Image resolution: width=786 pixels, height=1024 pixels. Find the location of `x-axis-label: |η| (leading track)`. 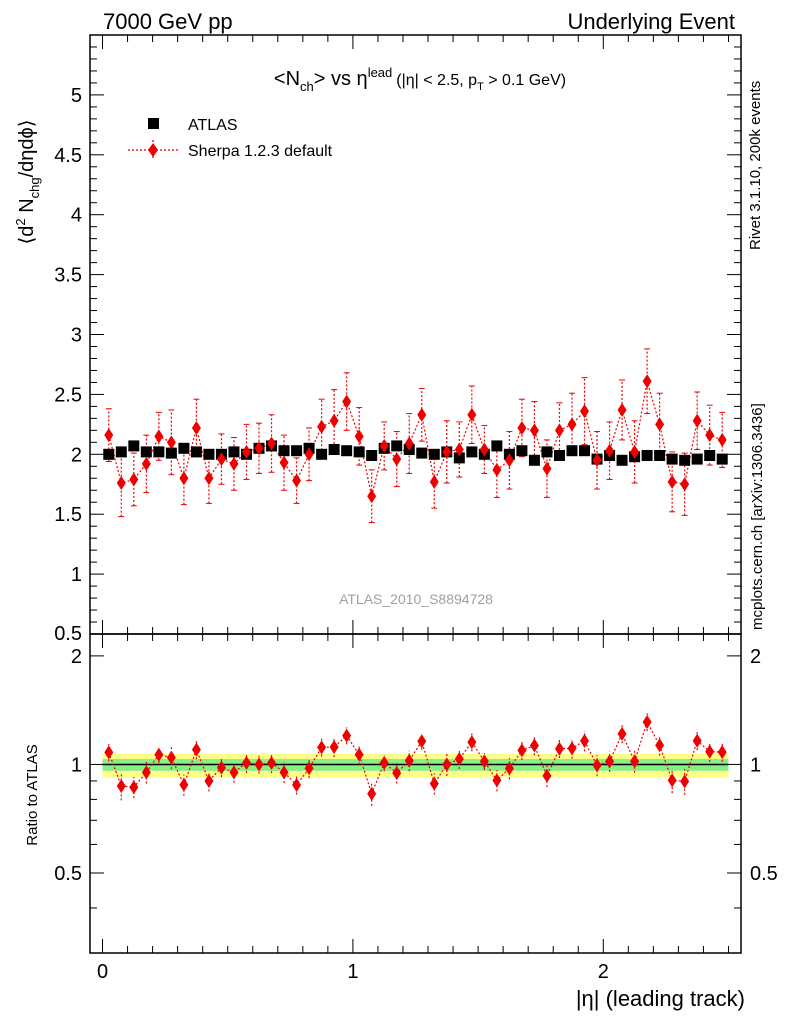

x-axis-label: |η| (leading track) is located at coordinates (660, 998).